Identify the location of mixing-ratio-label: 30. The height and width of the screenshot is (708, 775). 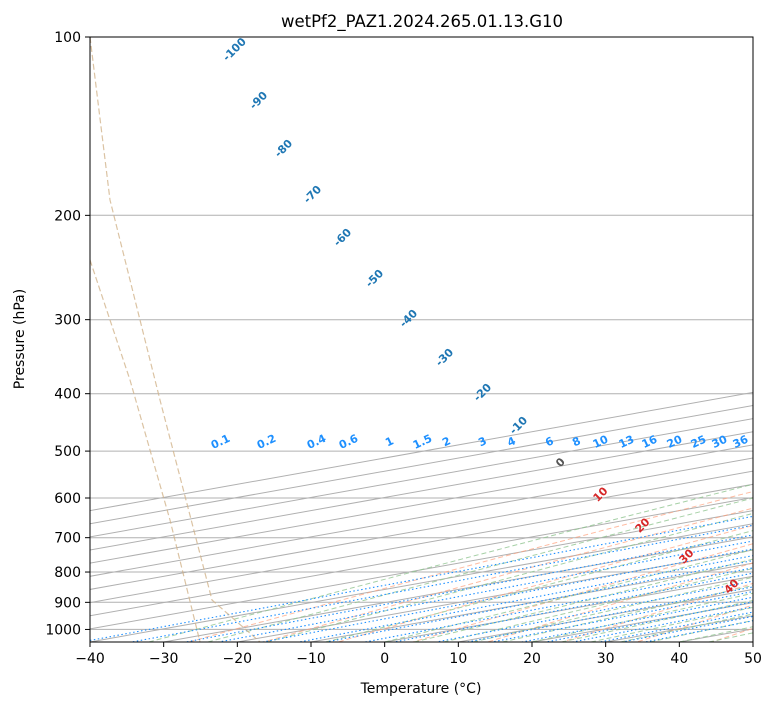
(720, 442).